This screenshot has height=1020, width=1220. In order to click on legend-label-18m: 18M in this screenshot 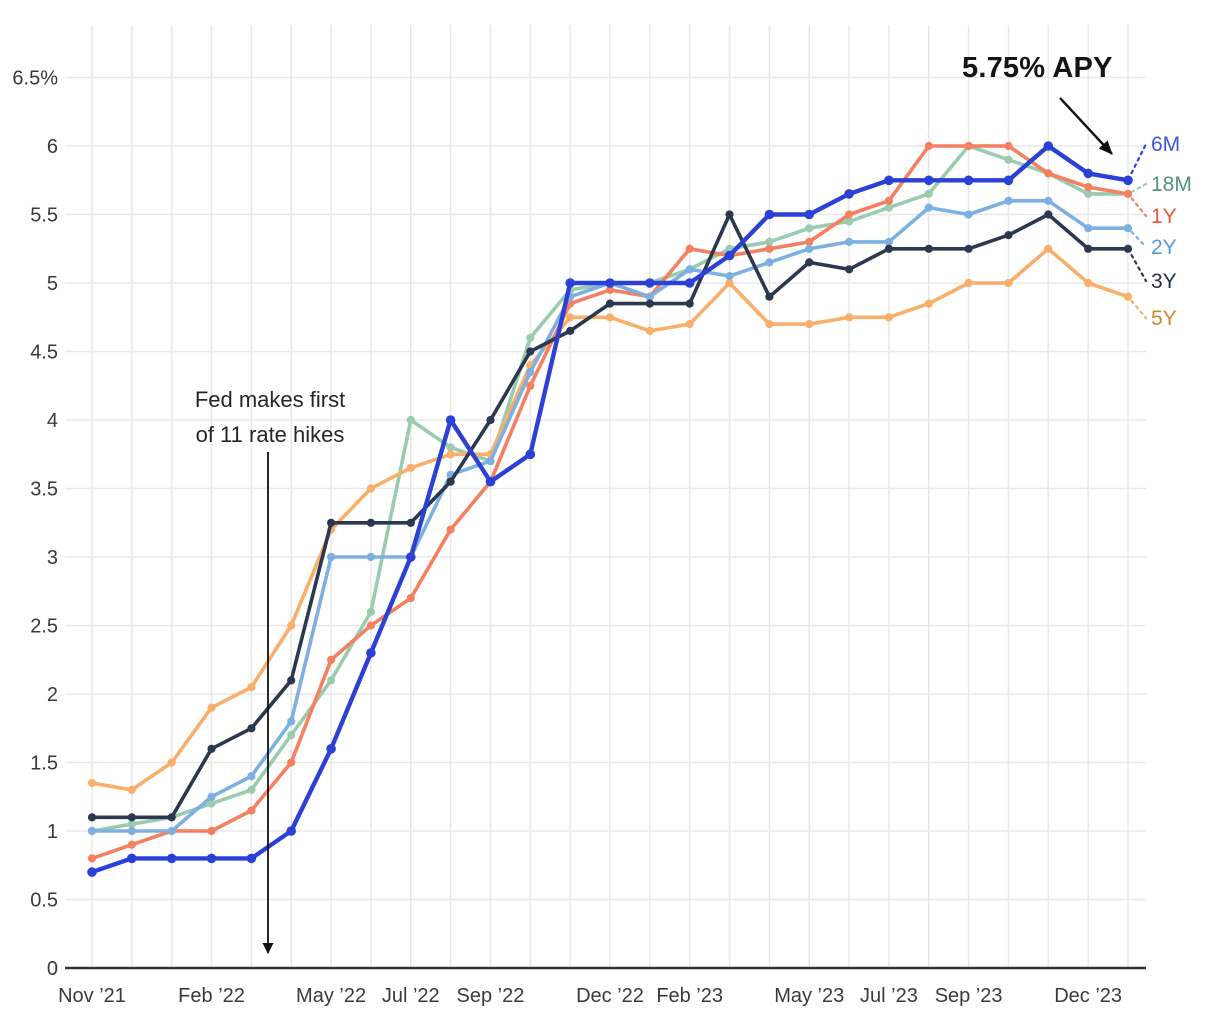, I will do `click(1171, 184)`.